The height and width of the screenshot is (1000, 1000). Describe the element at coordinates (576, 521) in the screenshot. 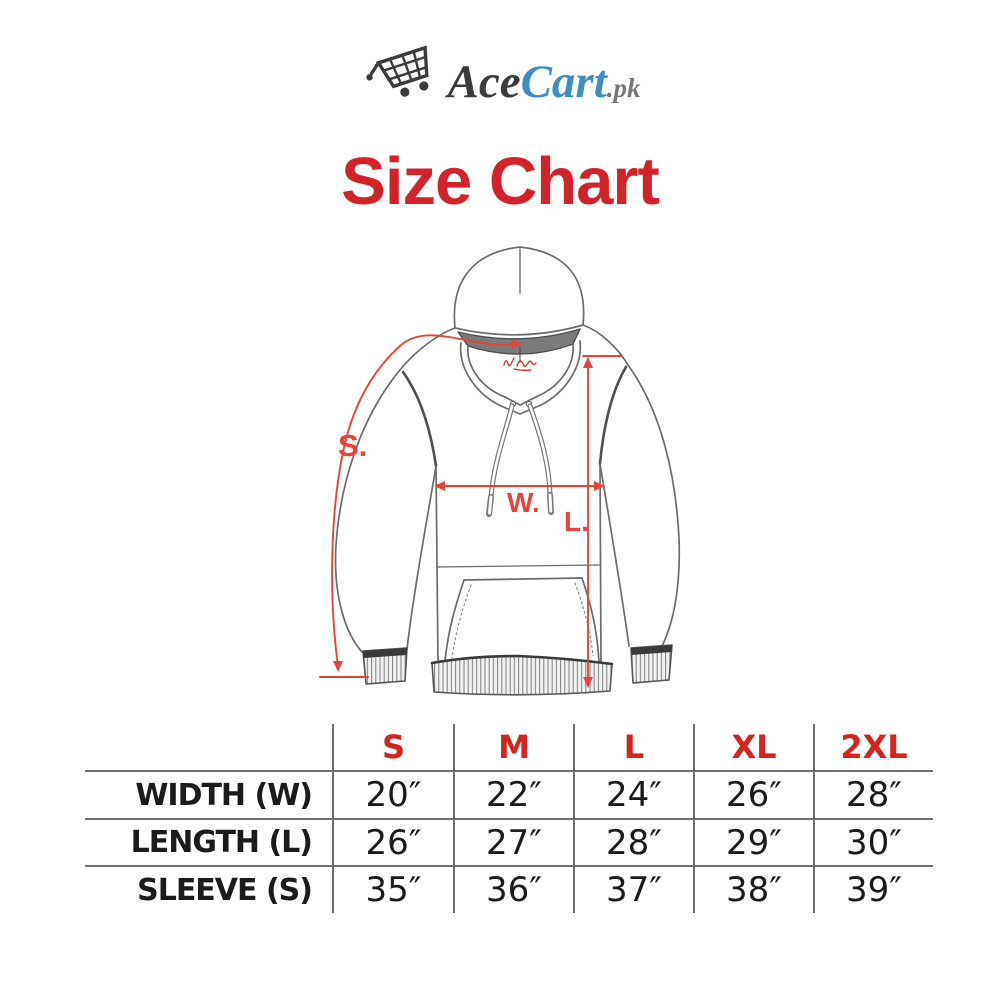

I see `length-label: L.` at that location.